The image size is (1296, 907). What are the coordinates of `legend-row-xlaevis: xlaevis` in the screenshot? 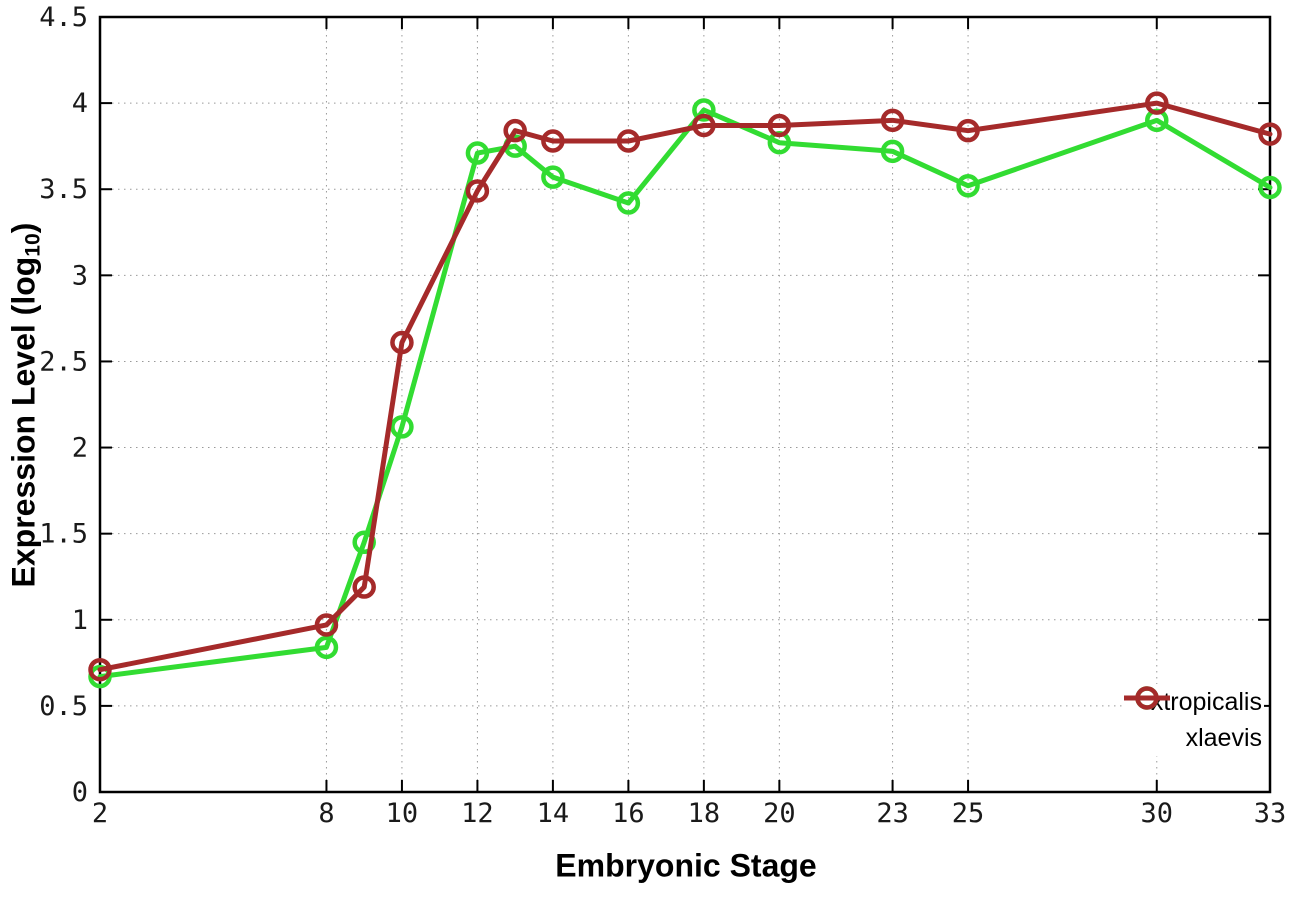 It's located at (1192, 720).